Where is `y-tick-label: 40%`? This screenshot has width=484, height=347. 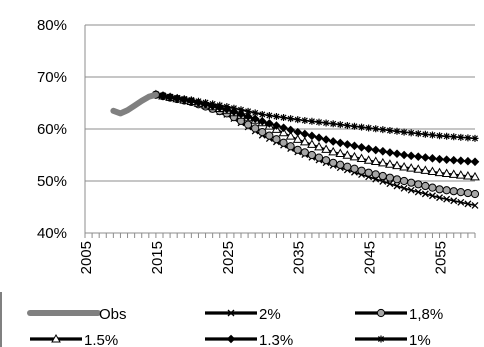
y-tick-label: 40% is located at coordinates (52, 233).